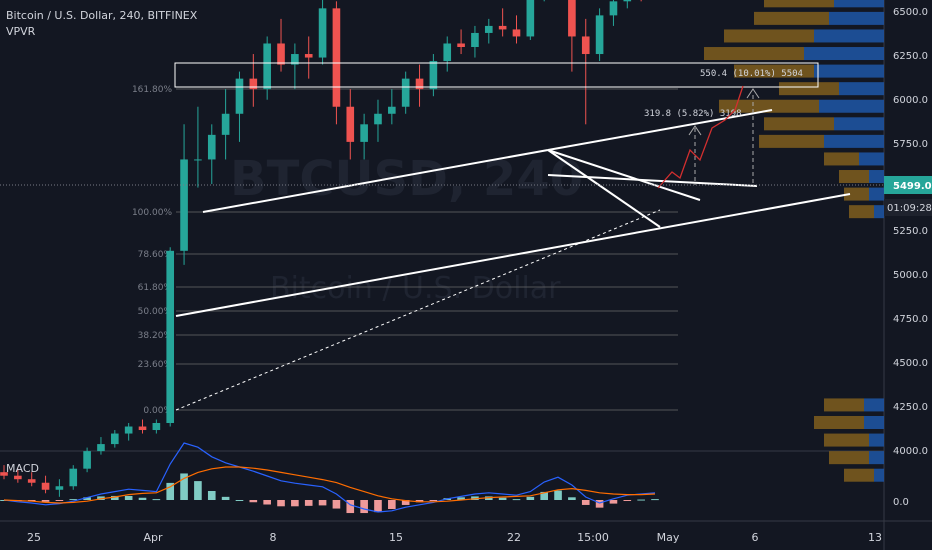 This screenshot has height=550, width=932. I want to click on channel-upper-extension, so click(660, 130).